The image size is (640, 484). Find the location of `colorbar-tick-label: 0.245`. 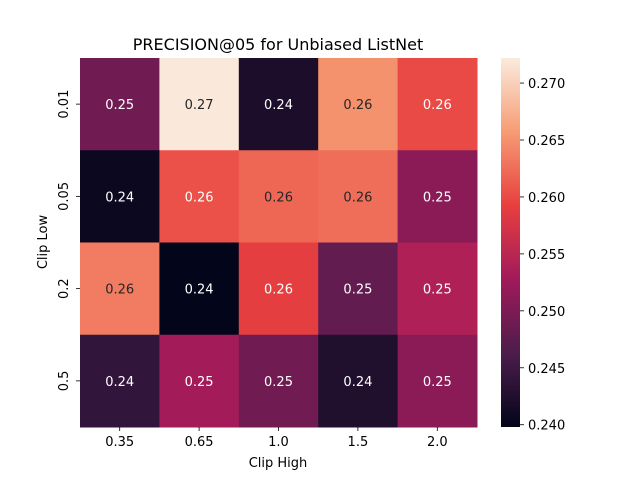

colorbar-tick-label: 0.245 is located at coordinates (546, 369).